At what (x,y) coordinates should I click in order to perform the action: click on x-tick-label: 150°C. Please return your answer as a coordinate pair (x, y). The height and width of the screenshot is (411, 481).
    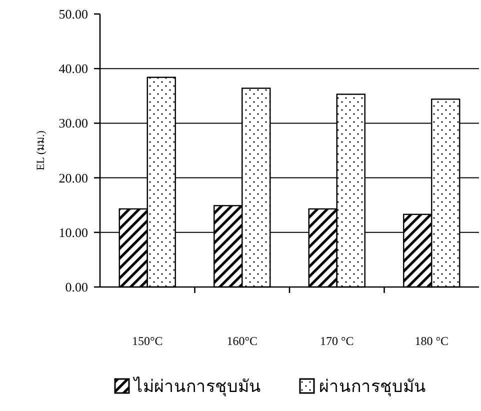
    Looking at the image, I should click on (147, 341).